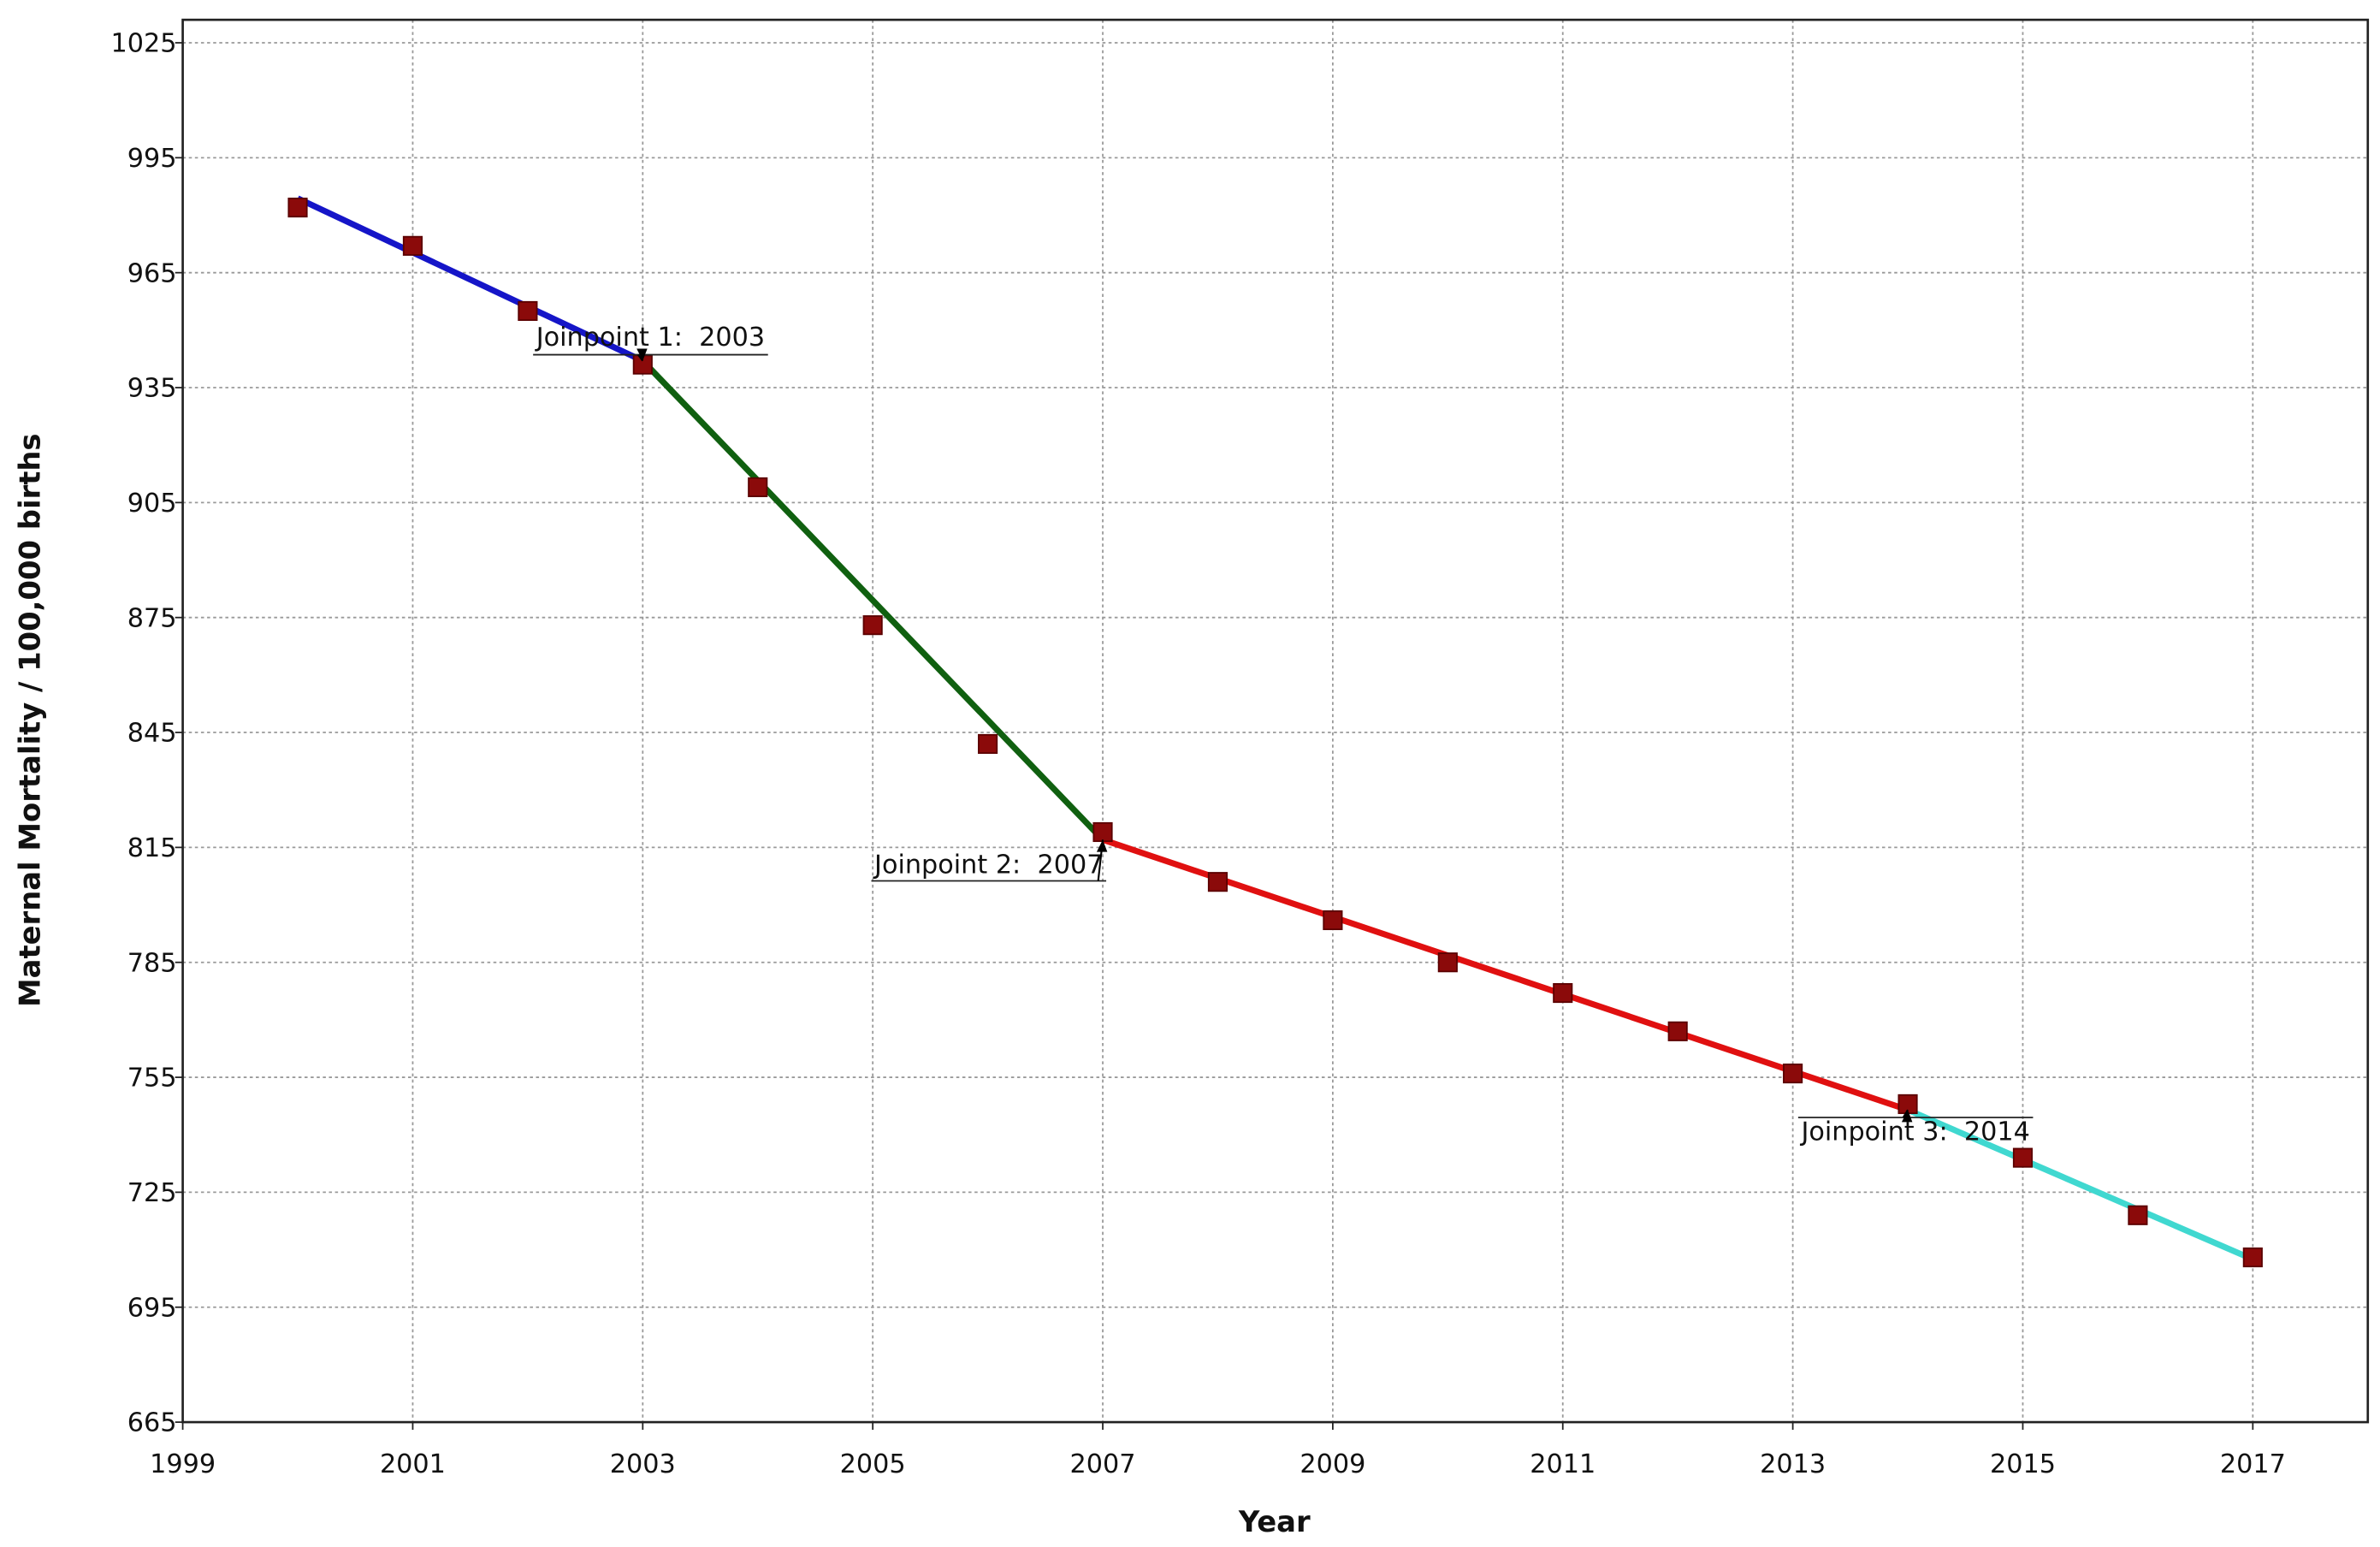 The width and height of the screenshot is (2380, 1547). Describe the element at coordinates (152, 848) in the screenshot. I see `y-tick-label: 815` at that location.